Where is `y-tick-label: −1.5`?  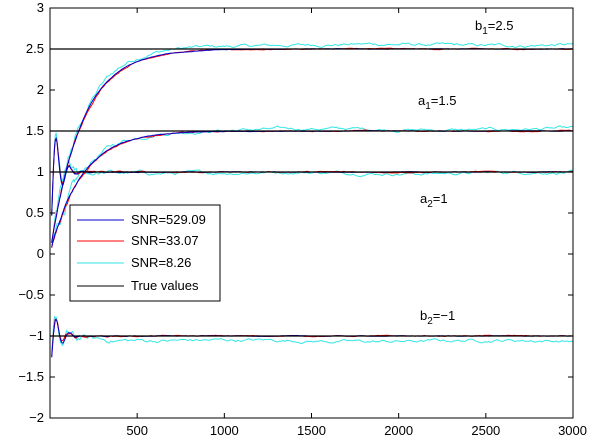 y-tick-label: −1.5 is located at coordinates (31, 376).